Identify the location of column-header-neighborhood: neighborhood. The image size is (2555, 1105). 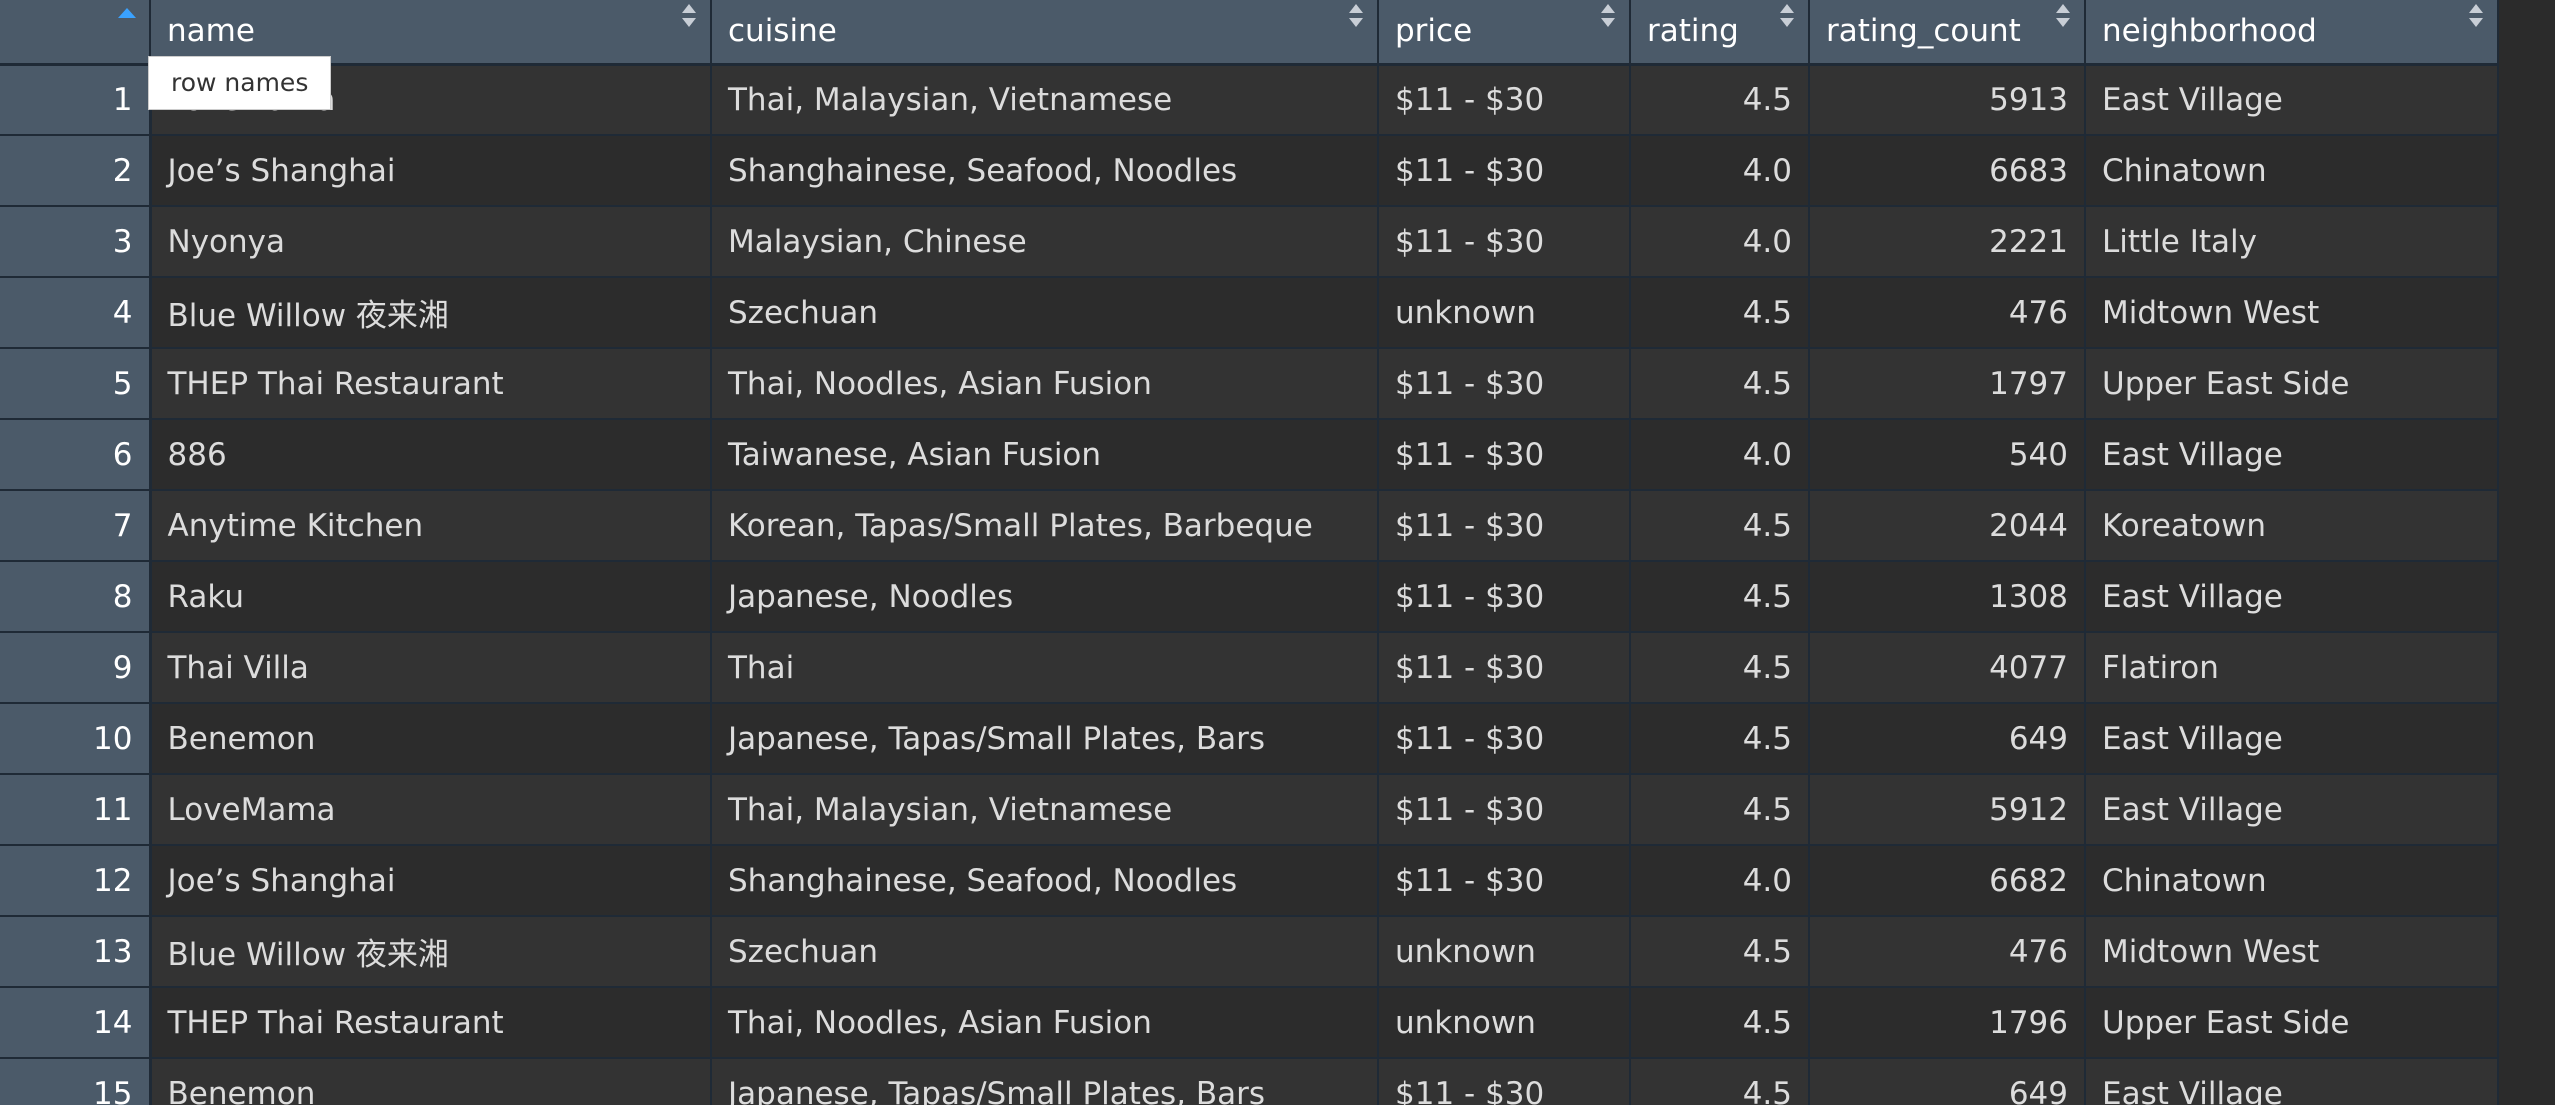
(2292, 33).